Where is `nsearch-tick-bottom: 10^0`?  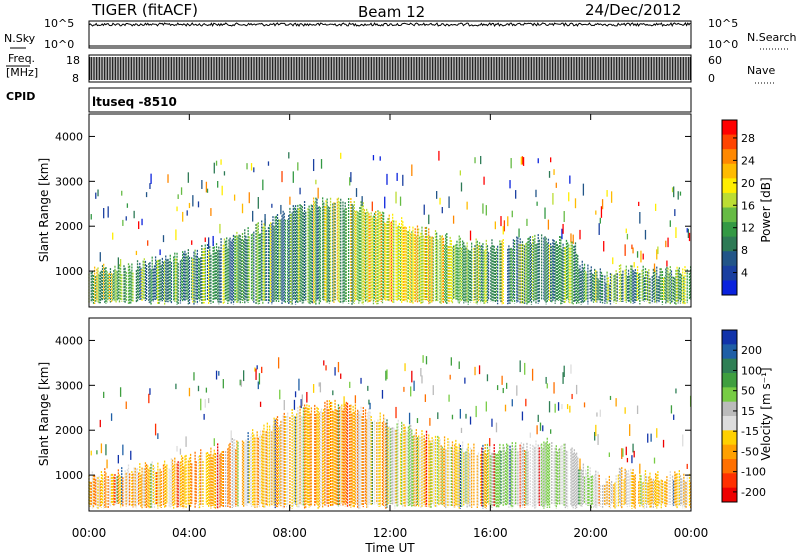 nsearch-tick-bottom: 10^0 is located at coordinates (723, 44).